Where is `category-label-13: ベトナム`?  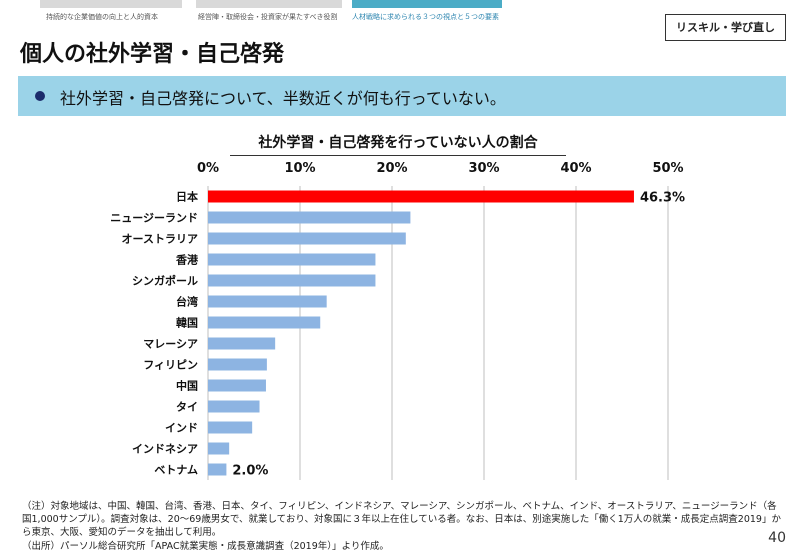
category-label-13: ベトナム is located at coordinates (176, 470).